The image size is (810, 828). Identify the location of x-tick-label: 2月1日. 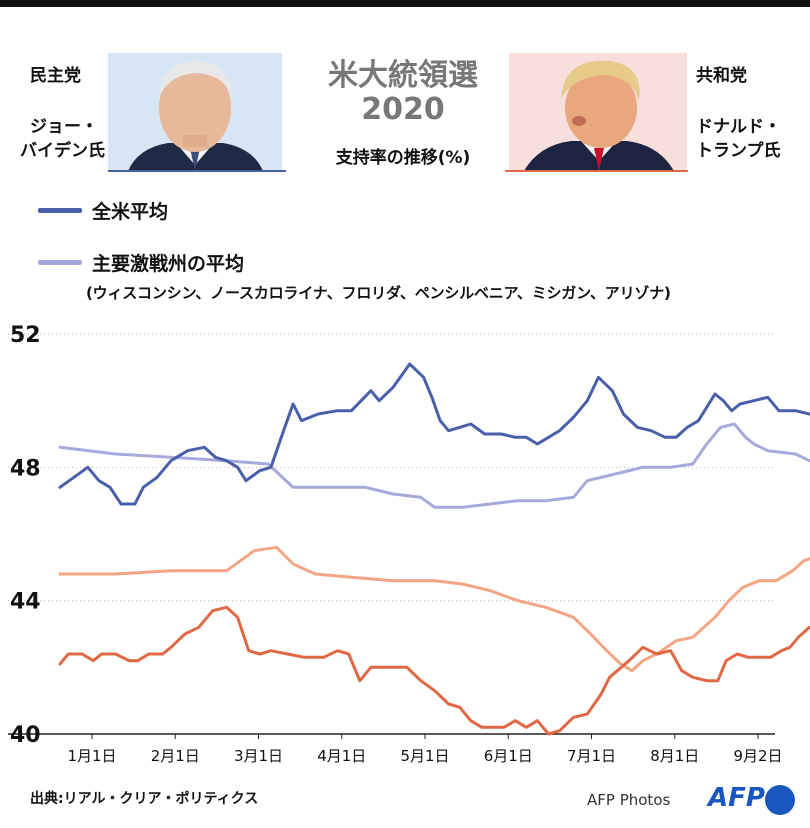
(175, 756).